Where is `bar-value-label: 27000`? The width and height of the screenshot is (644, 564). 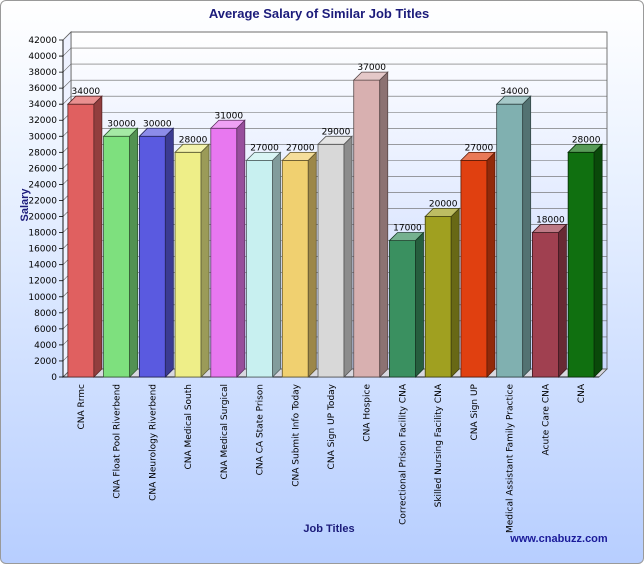 bar-value-label: 27000 is located at coordinates (300, 148).